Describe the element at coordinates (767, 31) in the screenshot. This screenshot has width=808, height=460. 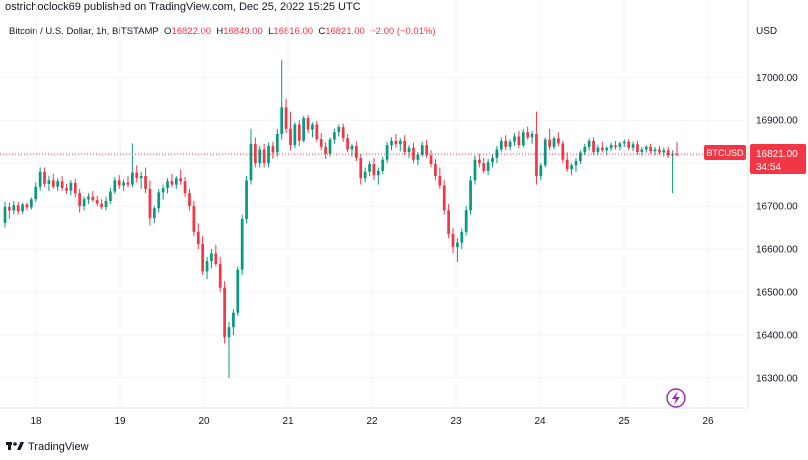
I see `currency-label: USD` at that location.